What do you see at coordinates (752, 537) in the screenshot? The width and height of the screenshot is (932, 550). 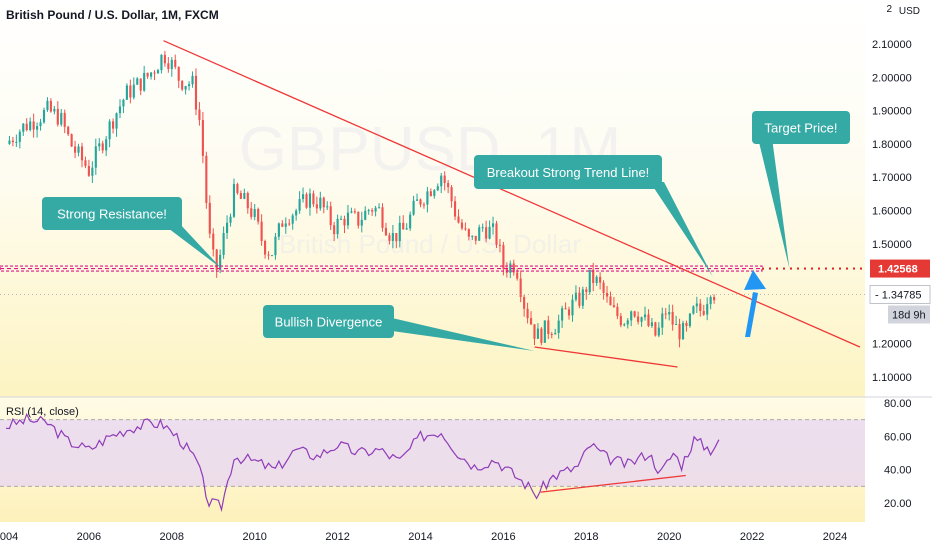 I see `time-tick-label: 2022` at bounding box center [752, 537].